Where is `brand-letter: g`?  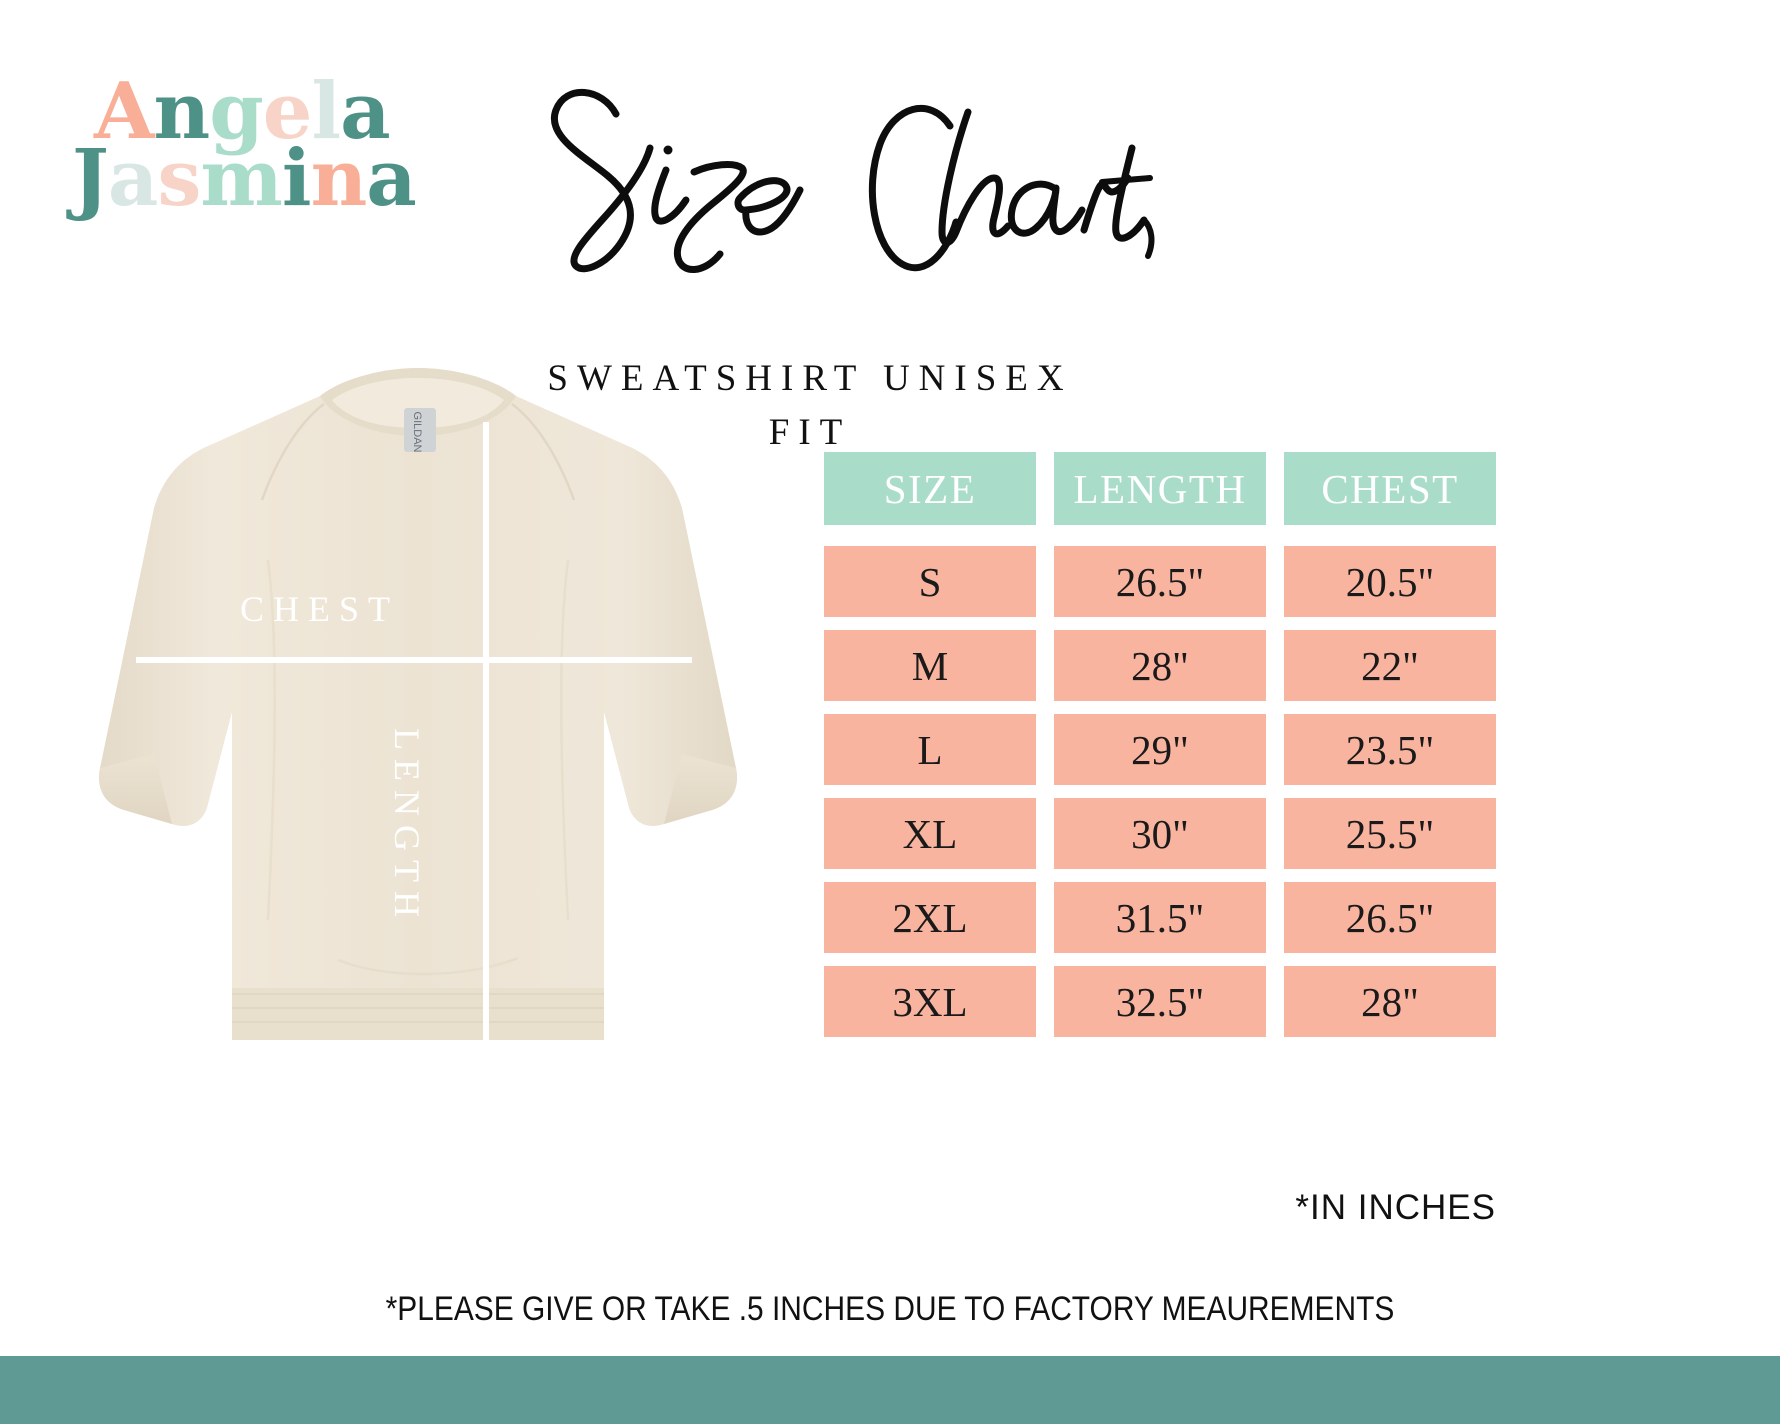
brand-letter: g is located at coordinates (236, 111).